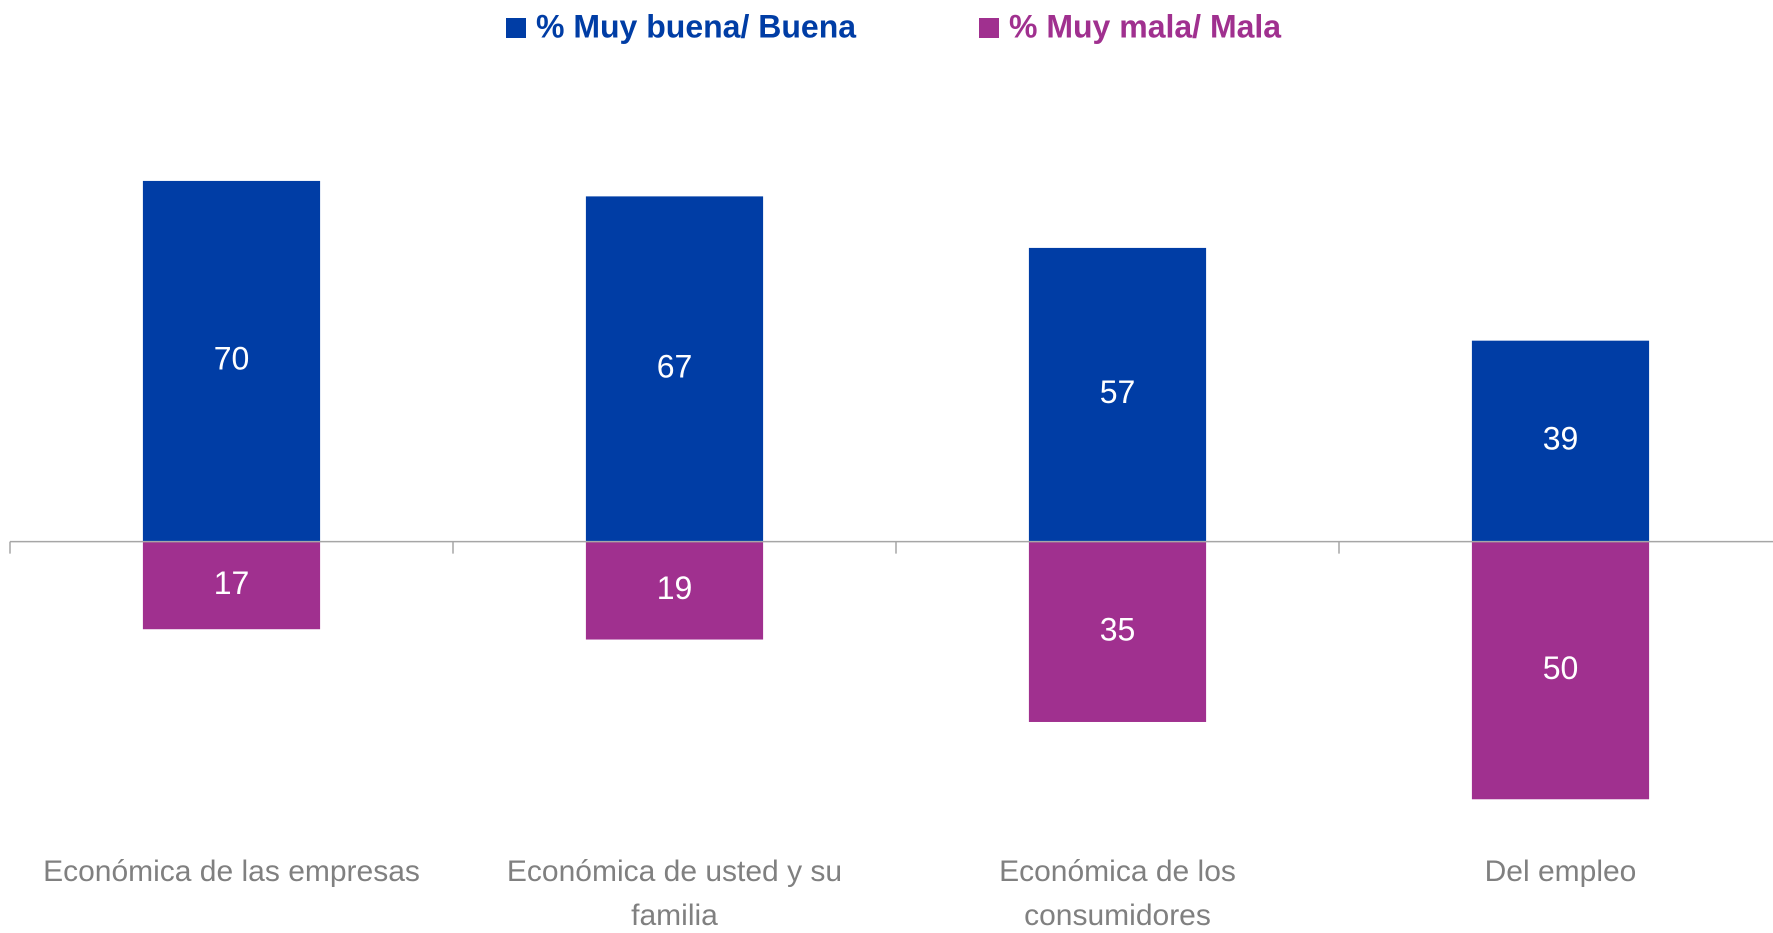 The image size is (1773, 933). I want to click on data-label: 70, so click(232, 359).